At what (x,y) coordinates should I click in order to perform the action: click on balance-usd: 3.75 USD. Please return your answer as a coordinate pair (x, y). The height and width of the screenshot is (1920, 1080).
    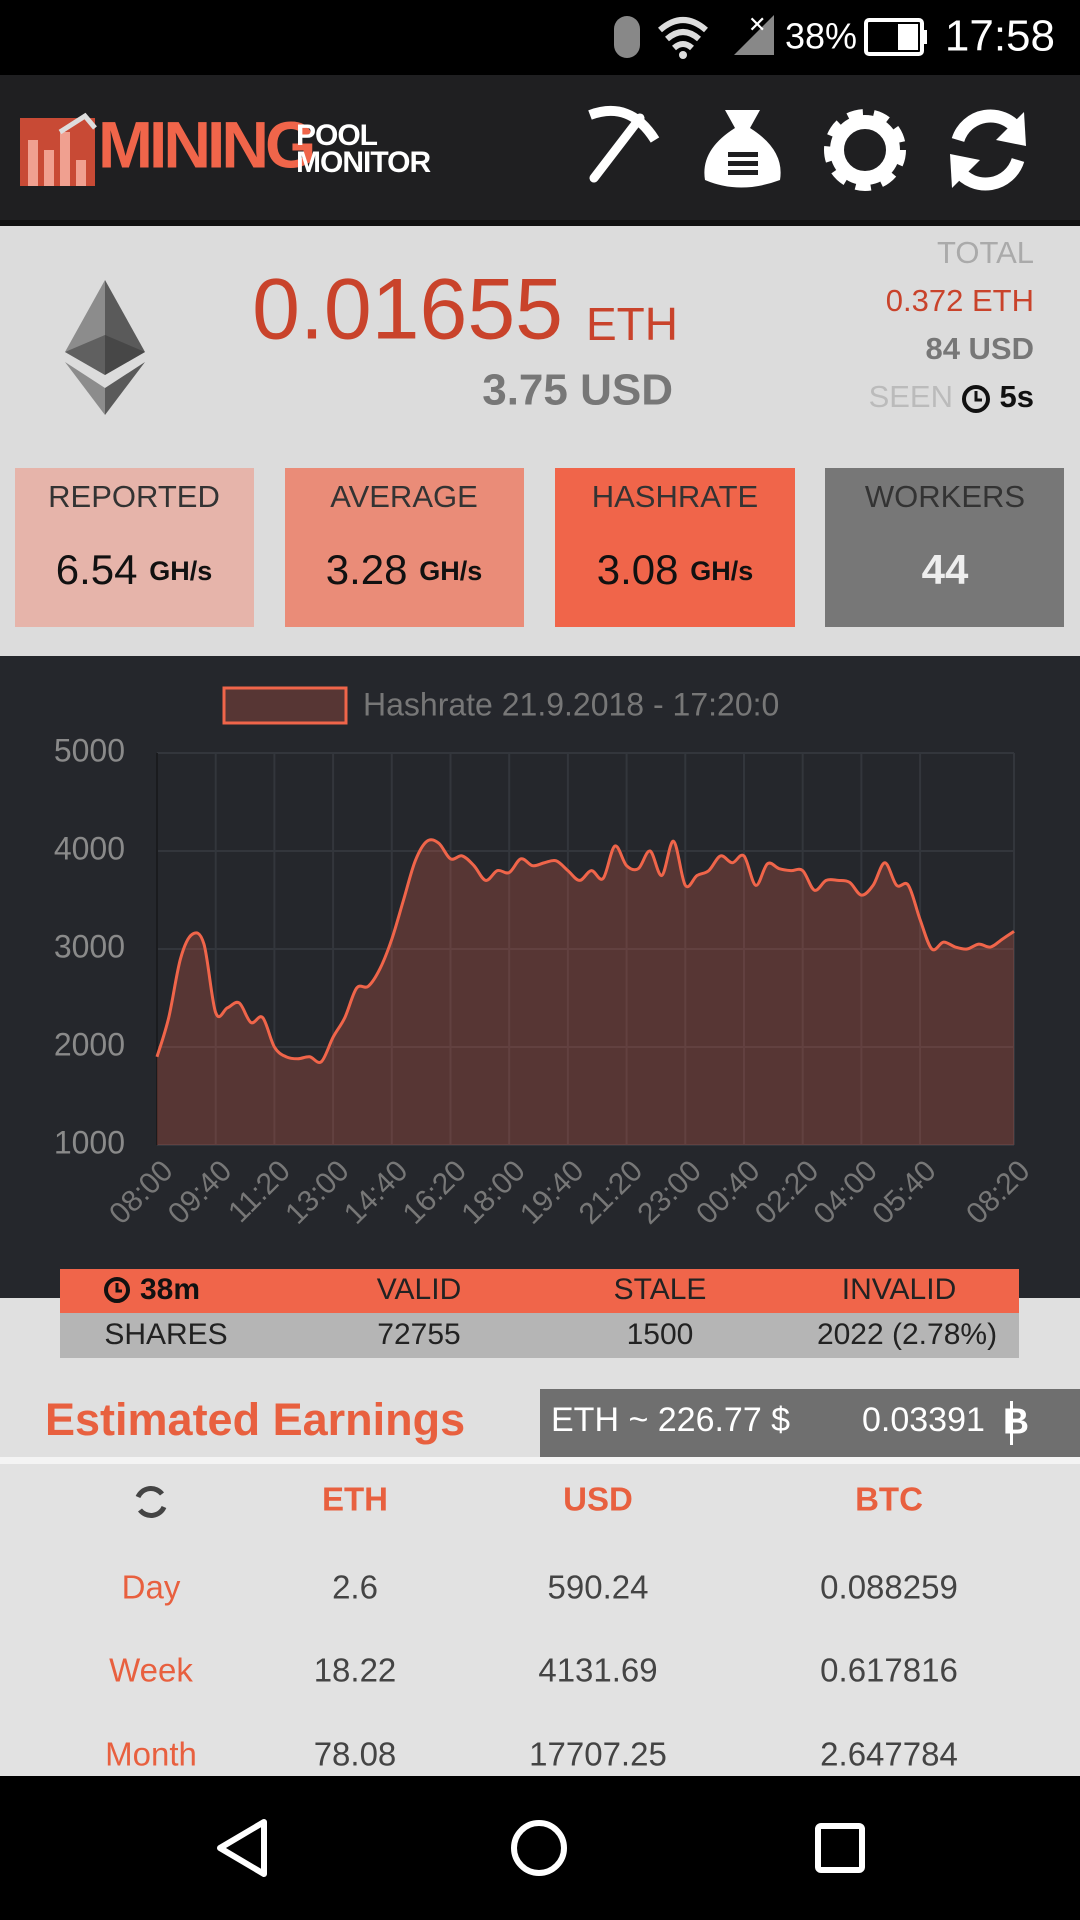
    Looking at the image, I should click on (577, 390).